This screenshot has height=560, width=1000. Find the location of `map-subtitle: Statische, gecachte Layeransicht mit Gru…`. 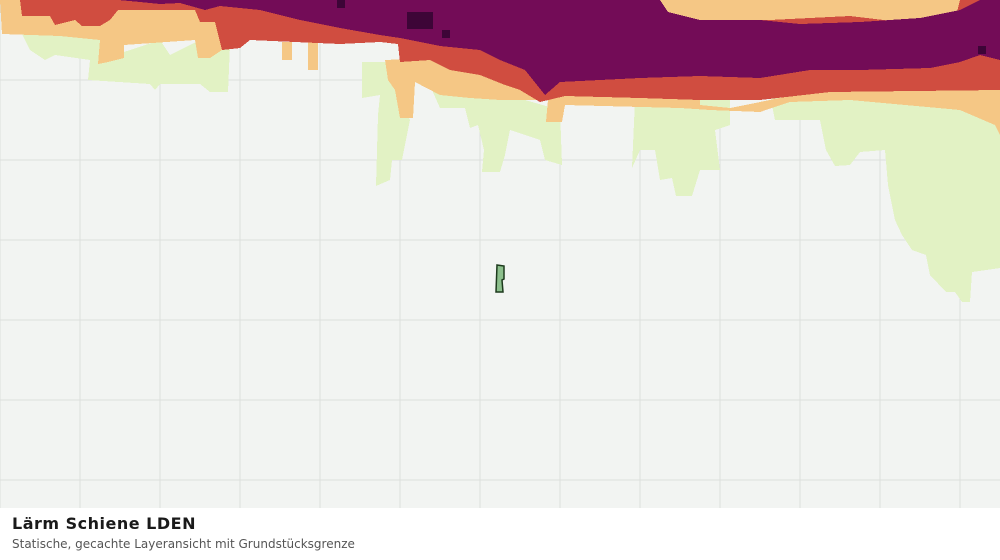

map-subtitle: Statische, gecachte Layeransicht mit Gru… is located at coordinates (183, 544).